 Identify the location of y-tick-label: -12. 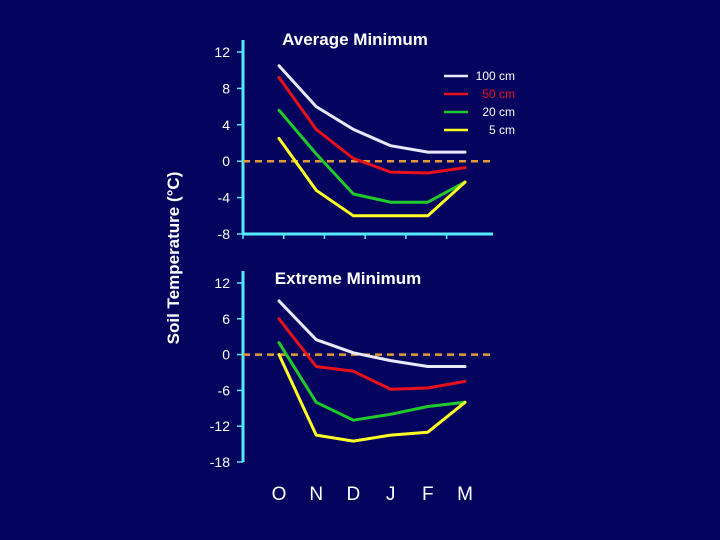
(220, 426).